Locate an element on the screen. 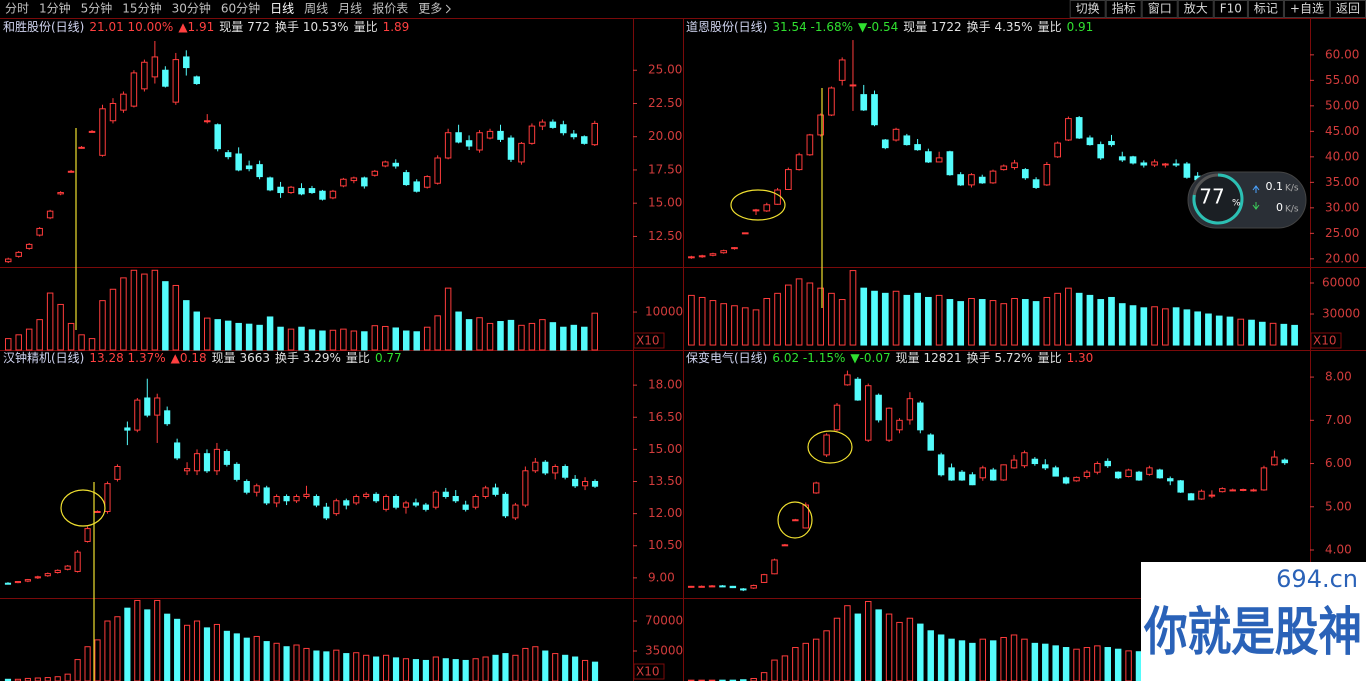  toolbar-button: 指标 is located at coordinates (1124, 8).